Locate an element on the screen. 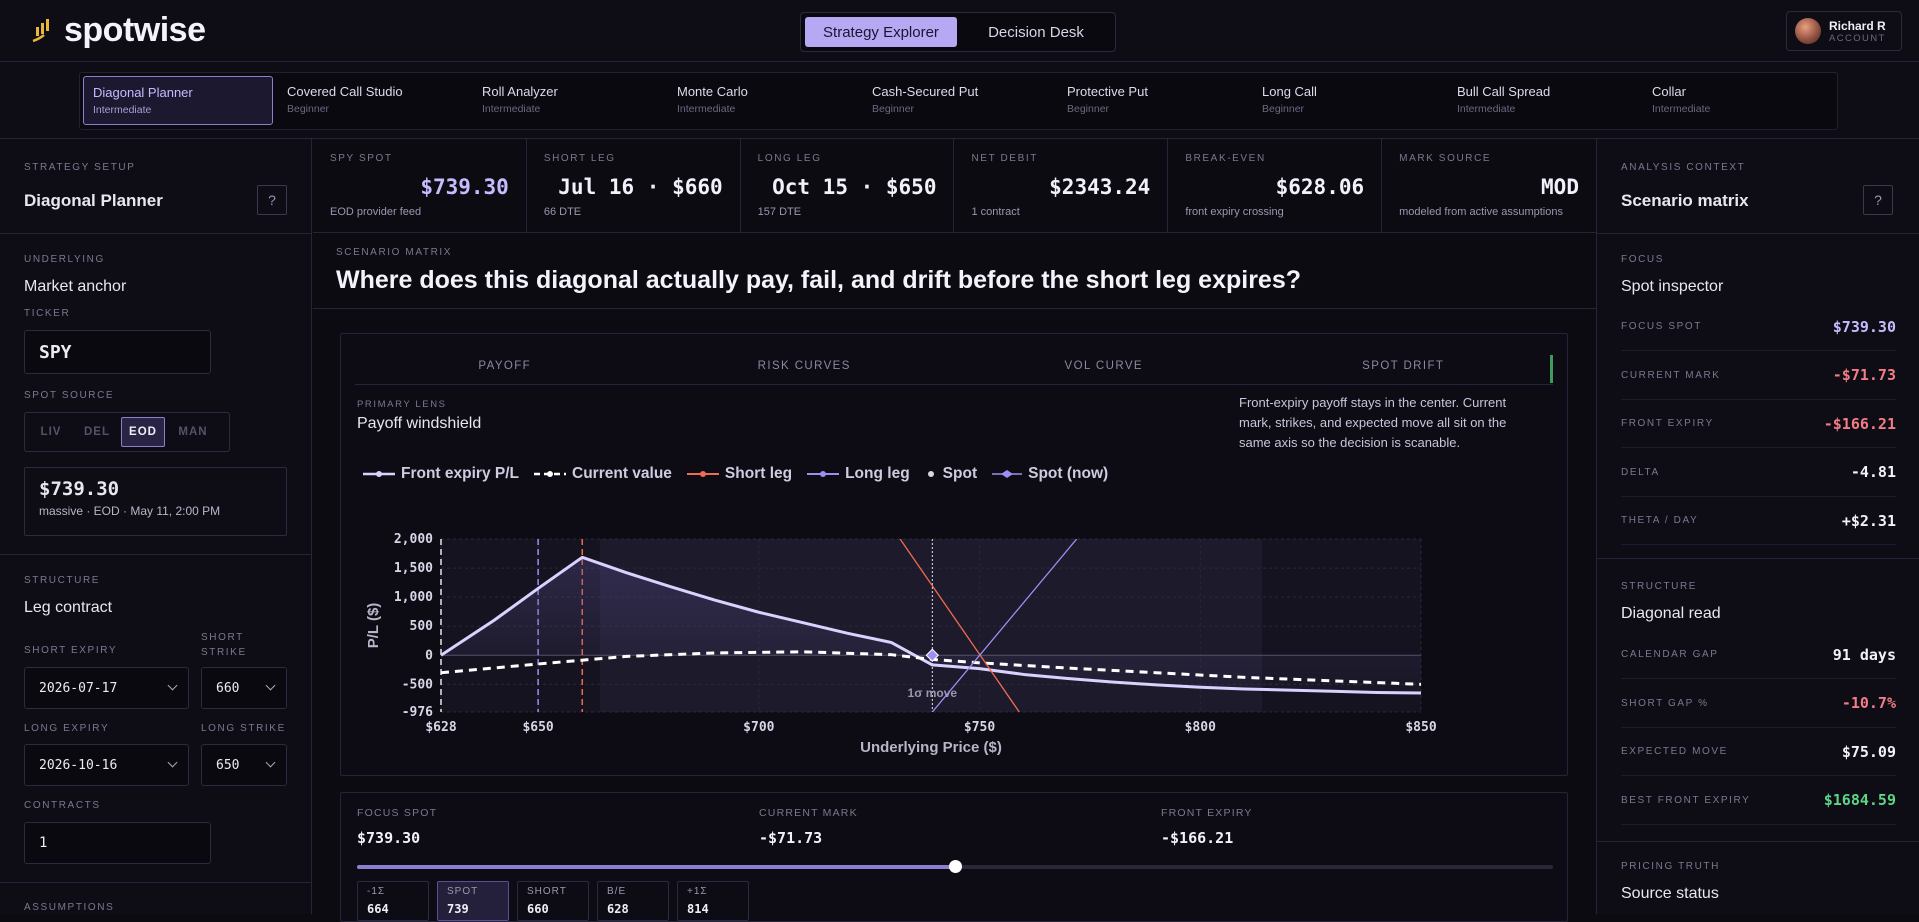  legend-spot: Spot is located at coordinates (951, 474).